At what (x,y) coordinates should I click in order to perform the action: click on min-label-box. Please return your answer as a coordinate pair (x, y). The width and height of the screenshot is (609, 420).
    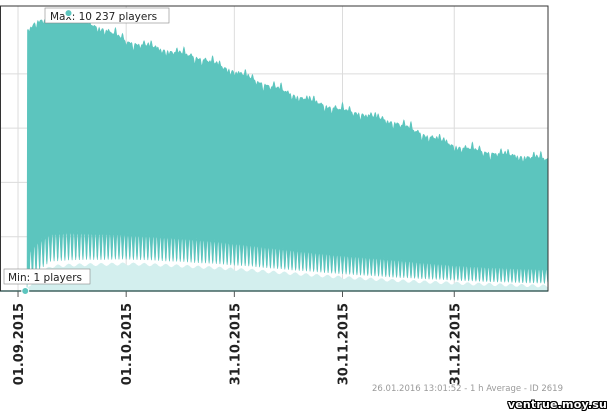
    Looking at the image, I should click on (47, 276).